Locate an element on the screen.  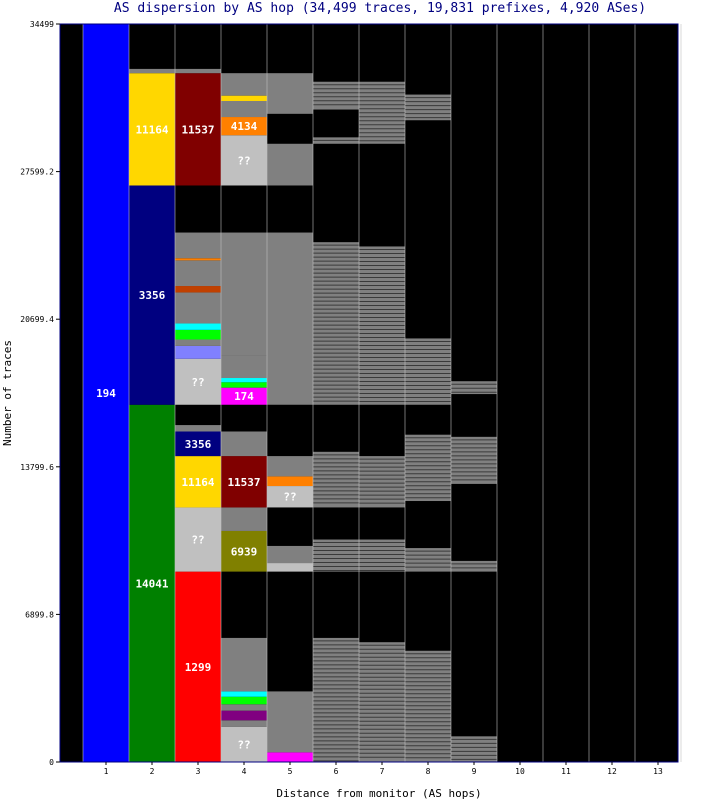
segment-label: 174 is located at coordinates (244, 396).